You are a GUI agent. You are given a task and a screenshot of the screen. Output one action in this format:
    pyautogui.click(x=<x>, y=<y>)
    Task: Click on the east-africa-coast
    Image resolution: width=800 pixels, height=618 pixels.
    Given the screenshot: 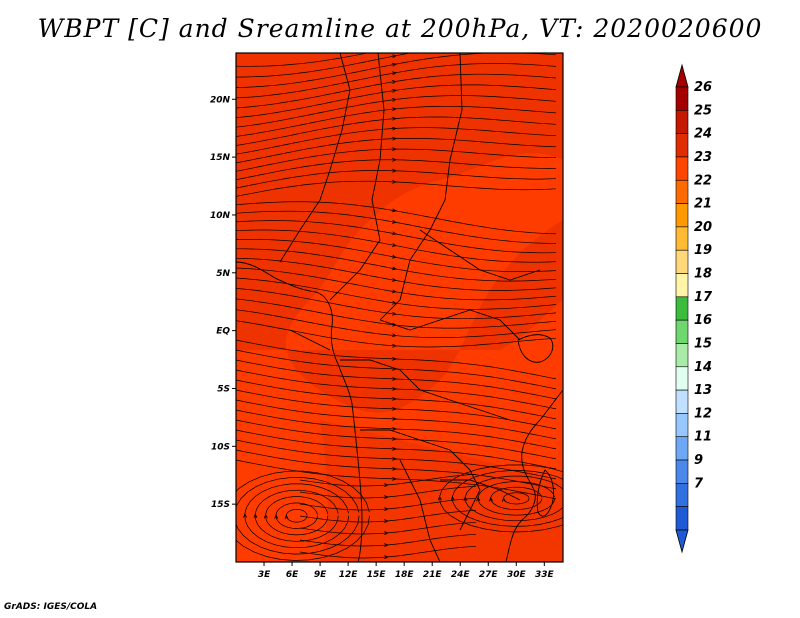 What is the action you would take?
    pyautogui.click(x=534, y=475)
    